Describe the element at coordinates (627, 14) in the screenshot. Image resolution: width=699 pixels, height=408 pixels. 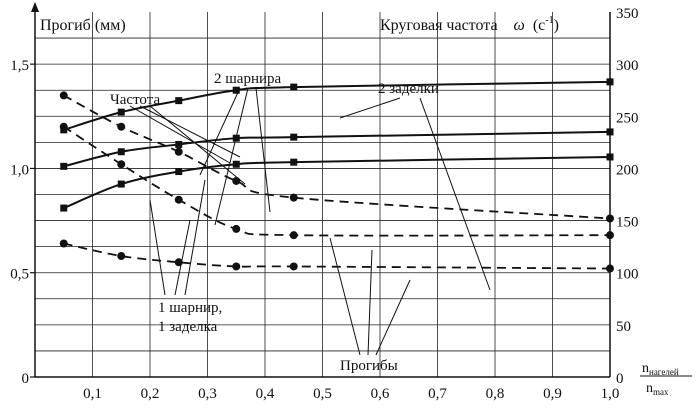
I see `right-tick-label: 350` at that location.